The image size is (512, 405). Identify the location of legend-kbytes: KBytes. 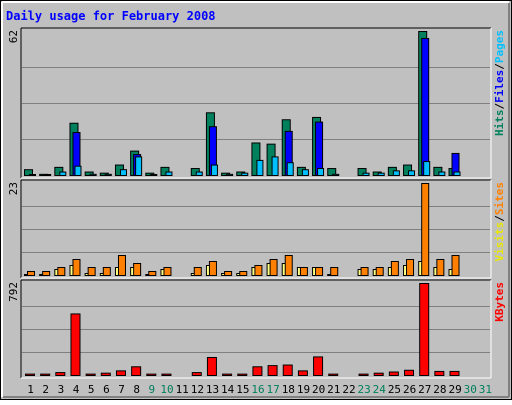
(499, 302).